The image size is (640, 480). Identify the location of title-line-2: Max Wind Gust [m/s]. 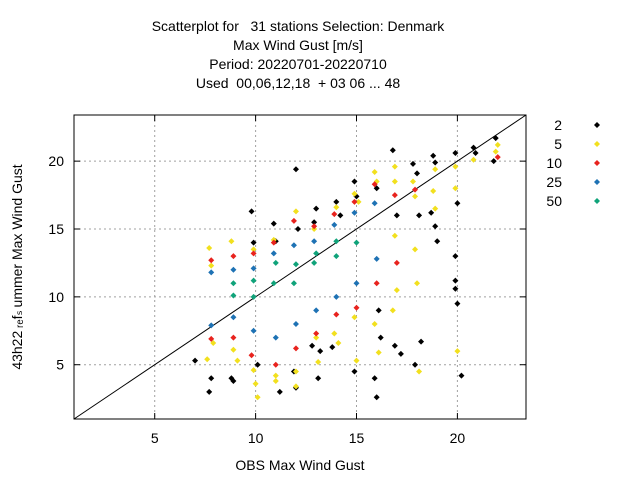
(298, 45).